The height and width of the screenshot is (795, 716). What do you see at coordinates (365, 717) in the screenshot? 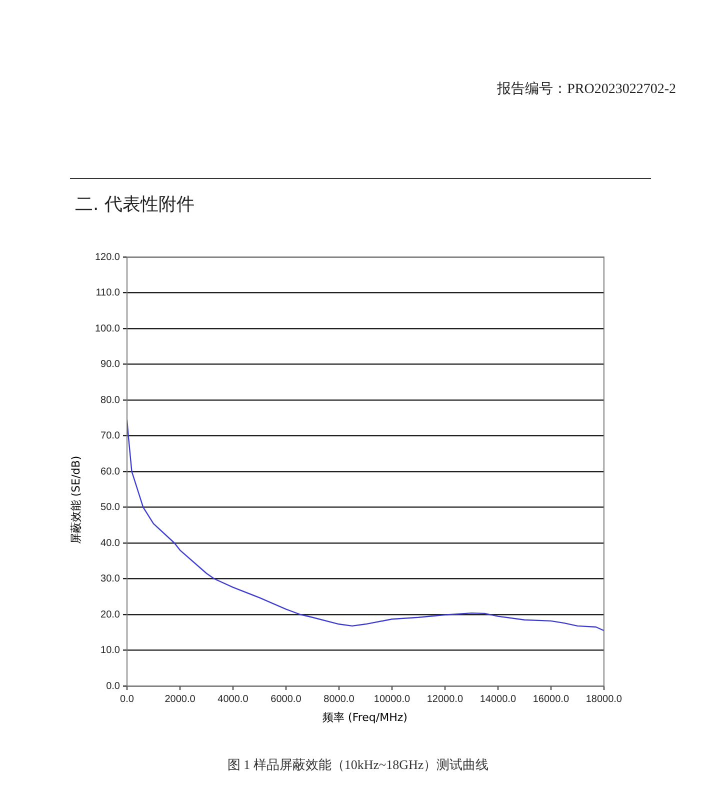
I see `x-axis-title: 频率 (Freq/MHz)` at bounding box center [365, 717].